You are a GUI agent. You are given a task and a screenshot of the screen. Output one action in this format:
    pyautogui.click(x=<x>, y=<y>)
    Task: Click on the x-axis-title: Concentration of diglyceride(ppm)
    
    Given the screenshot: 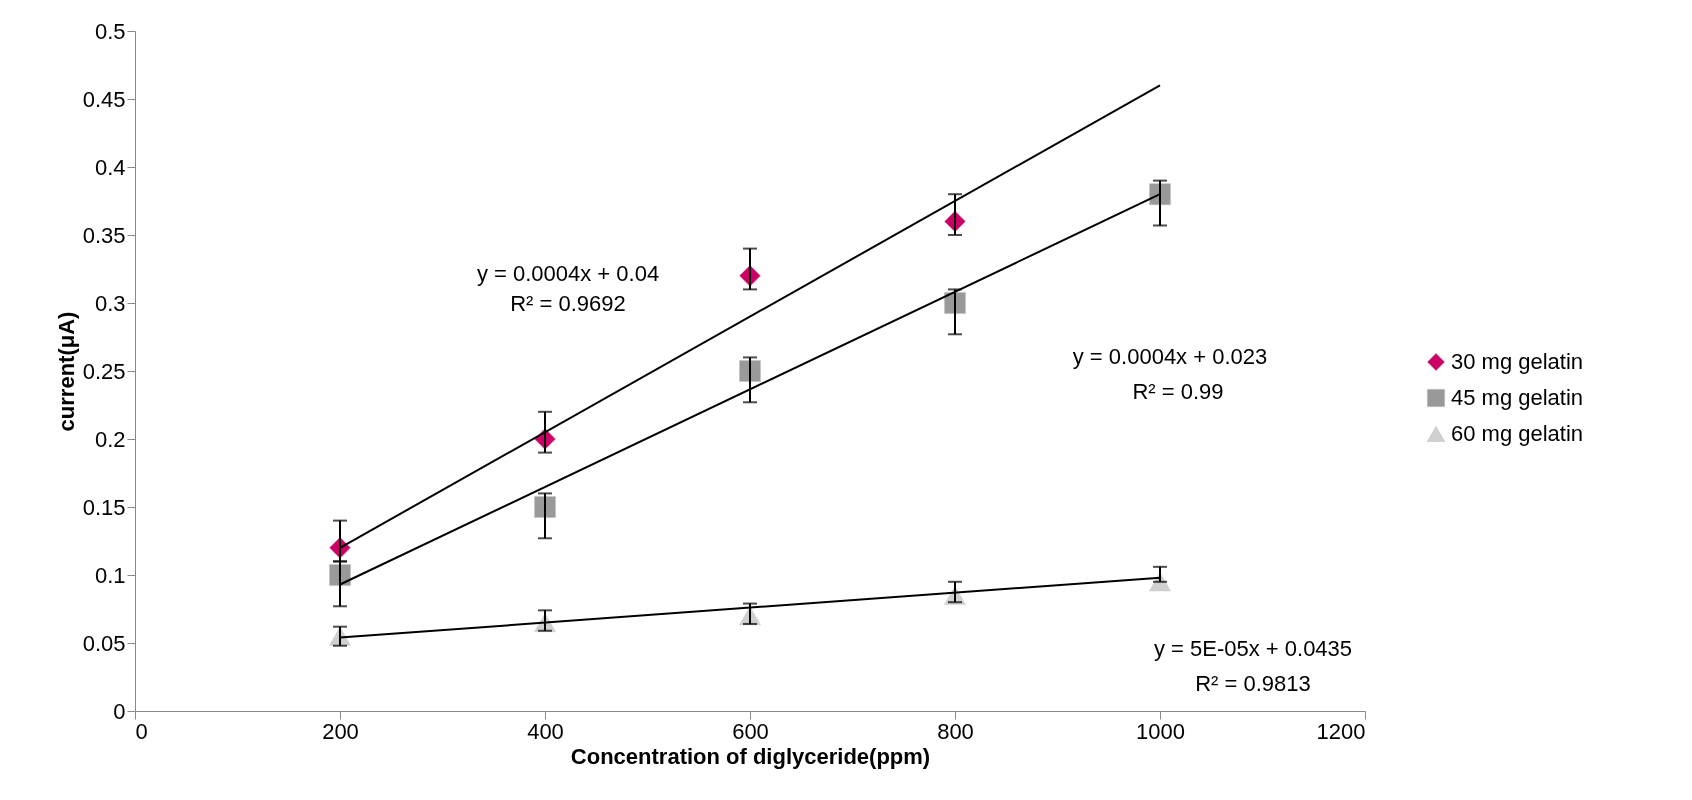 What is the action you would take?
    pyautogui.click(x=750, y=756)
    